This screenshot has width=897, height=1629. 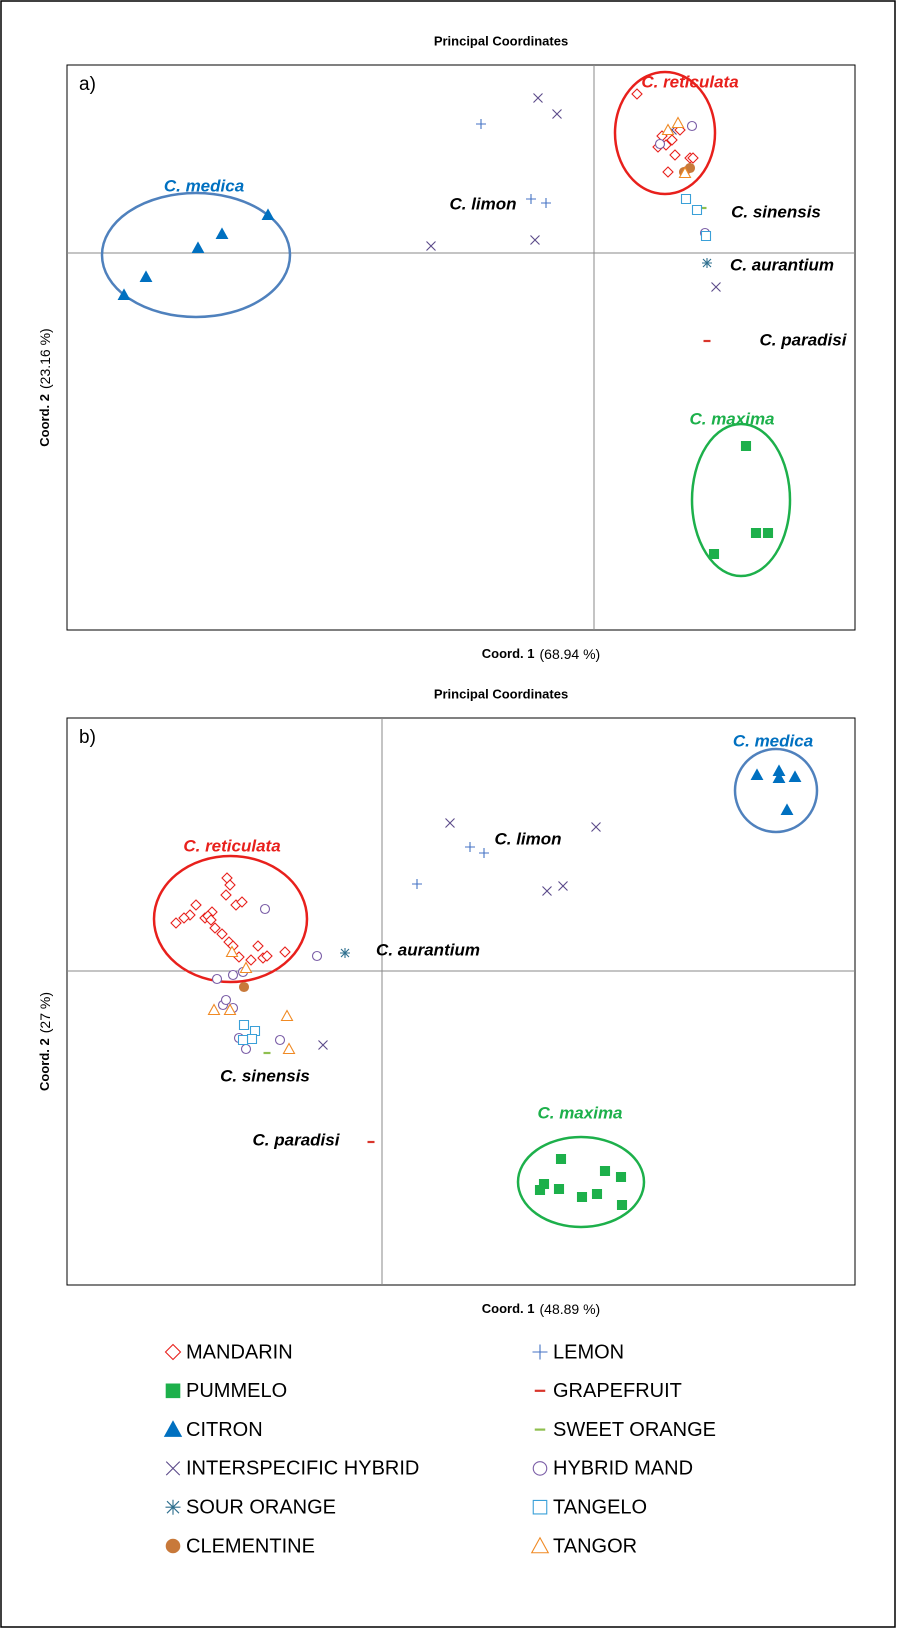 What do you see at coordinates (302, 1469) in the screenshot?
I see `legend-label: INTERSPECIFIC HYBRID` at bounding box center [302, 1469].